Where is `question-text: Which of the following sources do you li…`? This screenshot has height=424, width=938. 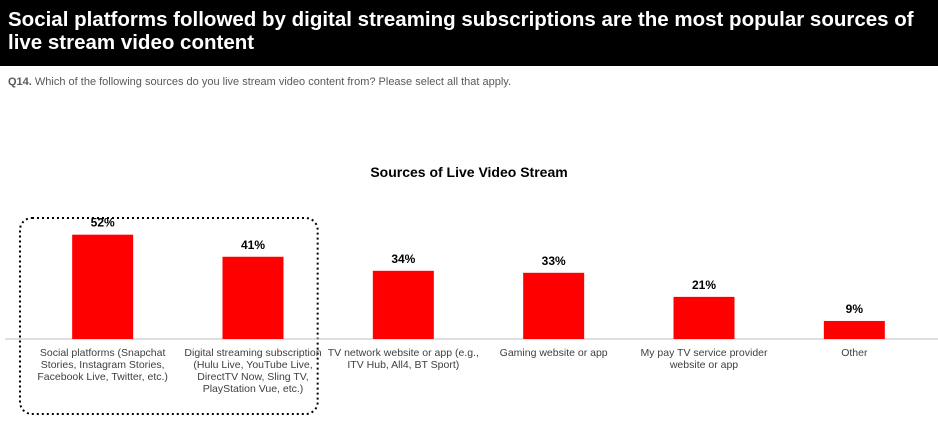
question-text: Which of the following sources do you li… is located at coordinates (273, 82).